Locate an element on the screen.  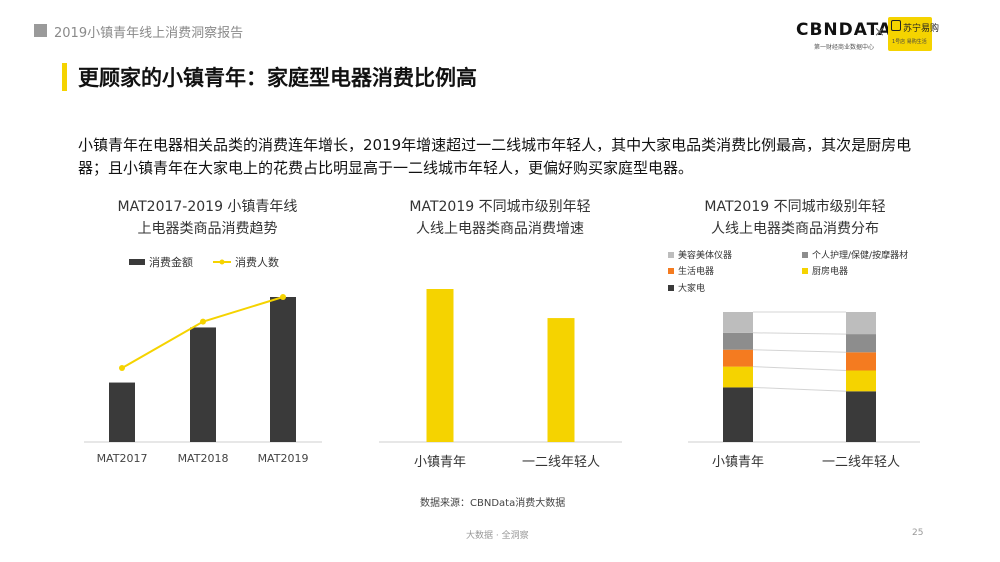
partner-tagline: 1号店 易购生活 is located at coordinates (909, 42).